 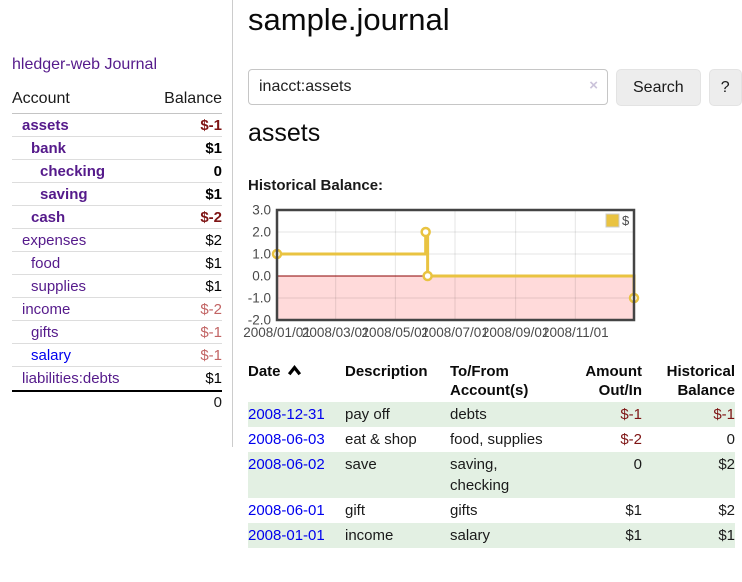 I want to click on transaction-date-link: 2008-12-31, so click(x=286, y=414).